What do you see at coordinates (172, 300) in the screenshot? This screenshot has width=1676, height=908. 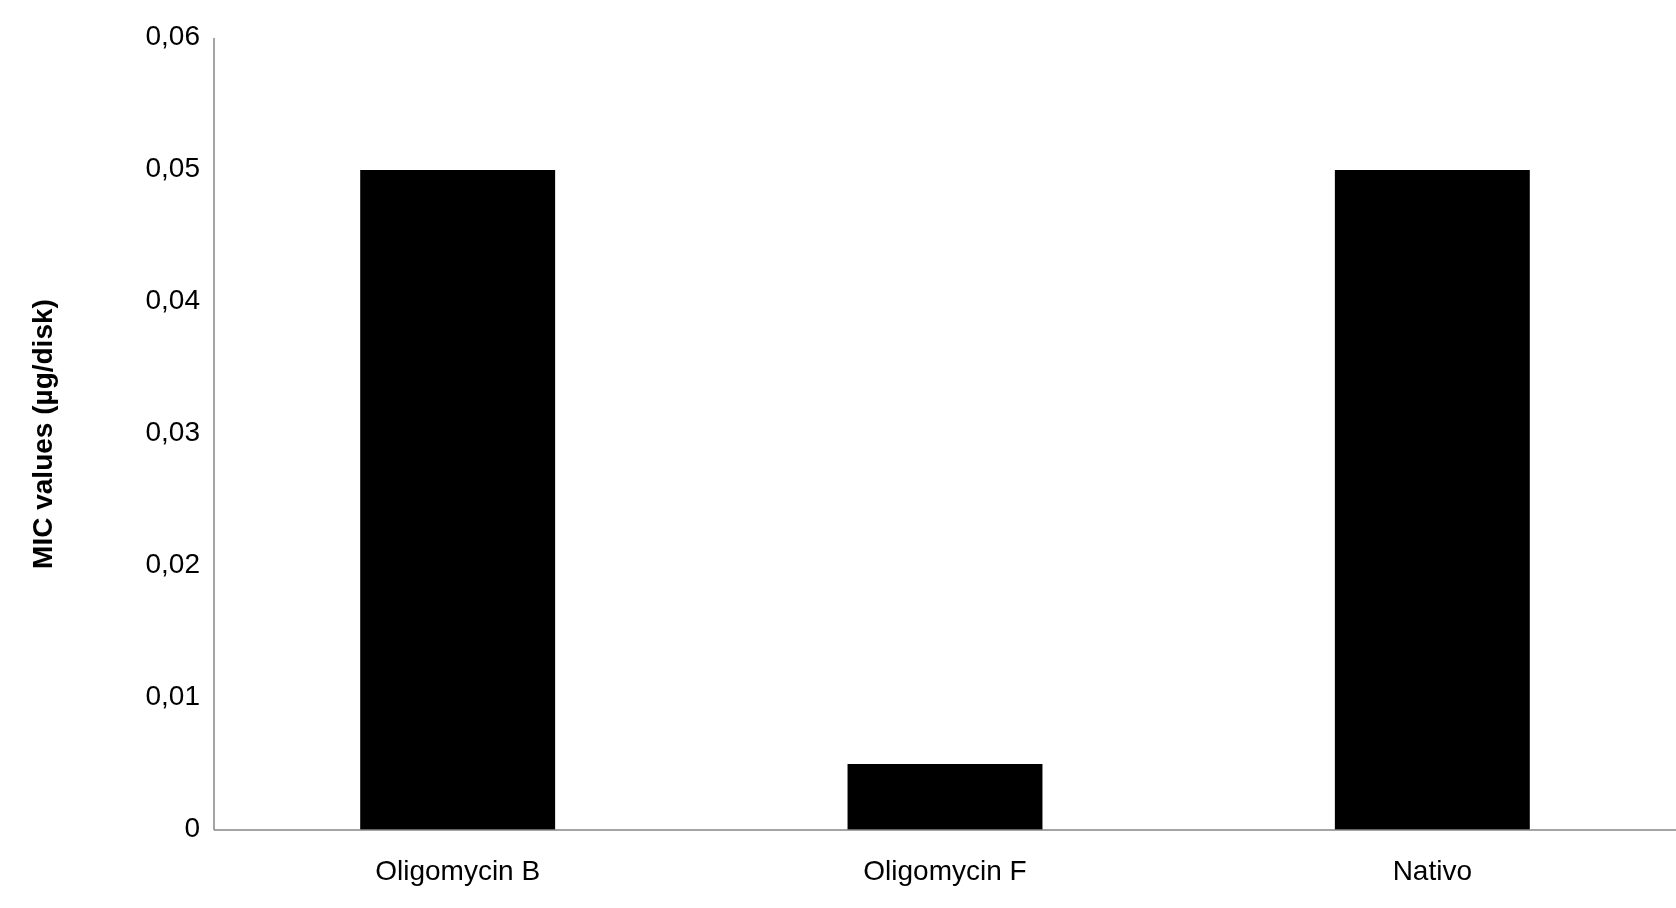 I see `y-tick-label: 0,04` at bounding box center [172, 300].